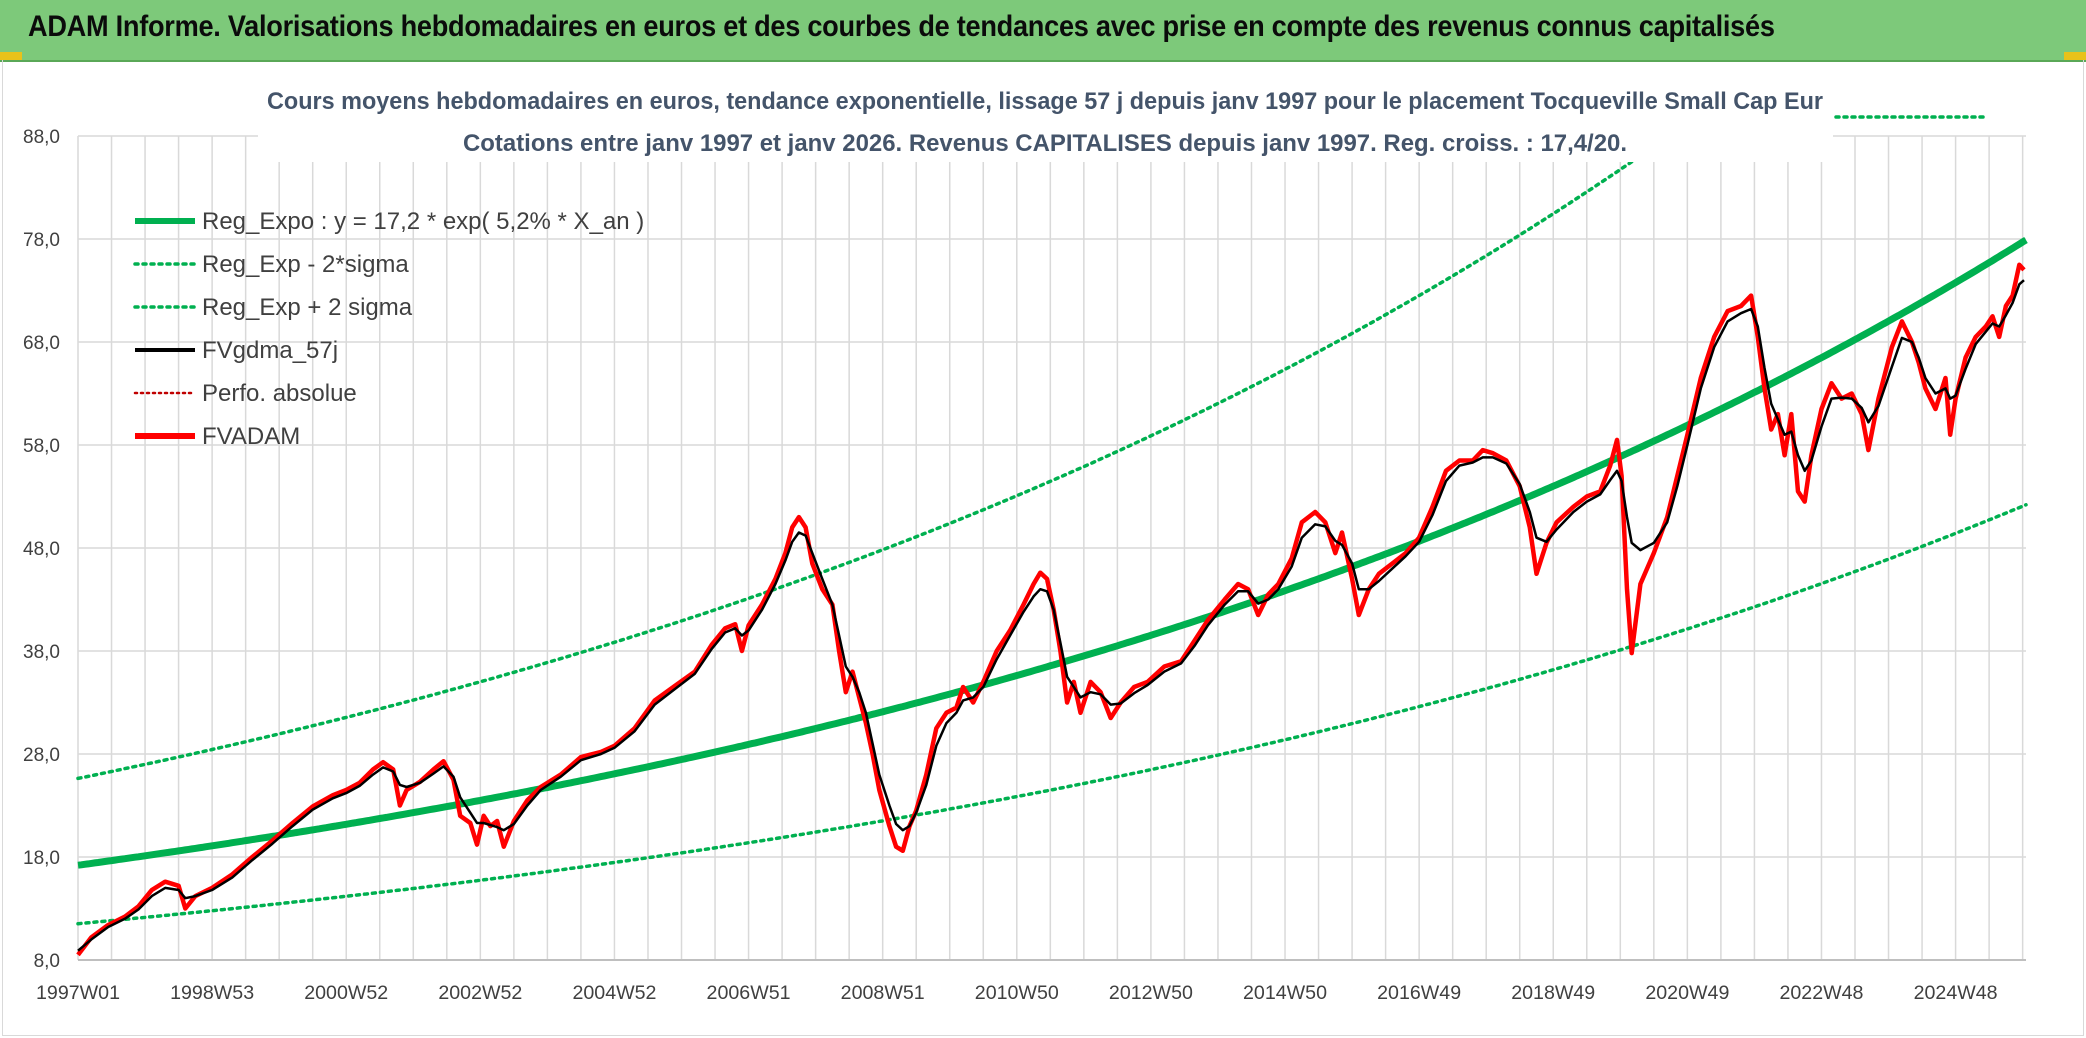 This screenshot has width=2086, height=1038. What do you see at coordinates (11, 56) in the screenshot?
I see `banner-corner-left` at bounding box center [11, 56].